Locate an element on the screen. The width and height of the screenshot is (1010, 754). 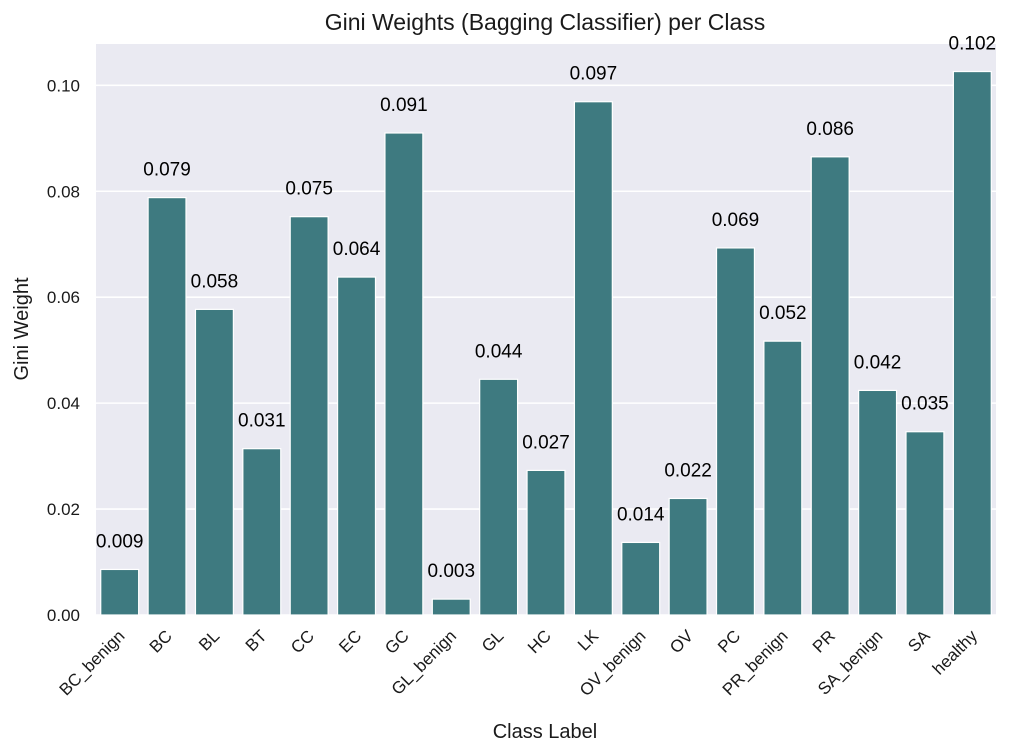
data-label: 0.079 is located at coordinates (167, 170).